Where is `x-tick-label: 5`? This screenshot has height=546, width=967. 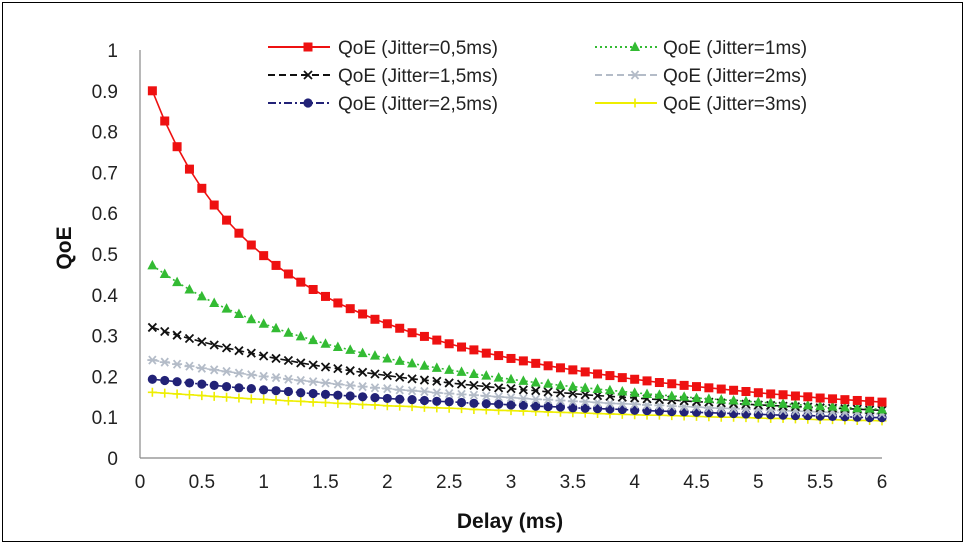
x-tick-label: 5 is located at coordinates (758, 482).